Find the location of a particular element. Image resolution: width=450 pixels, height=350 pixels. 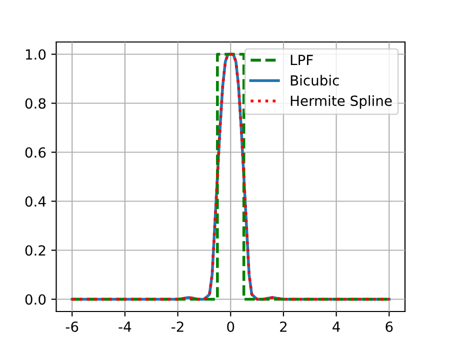

legend-label: Hermite Spline is located at coordinates (341, 102).